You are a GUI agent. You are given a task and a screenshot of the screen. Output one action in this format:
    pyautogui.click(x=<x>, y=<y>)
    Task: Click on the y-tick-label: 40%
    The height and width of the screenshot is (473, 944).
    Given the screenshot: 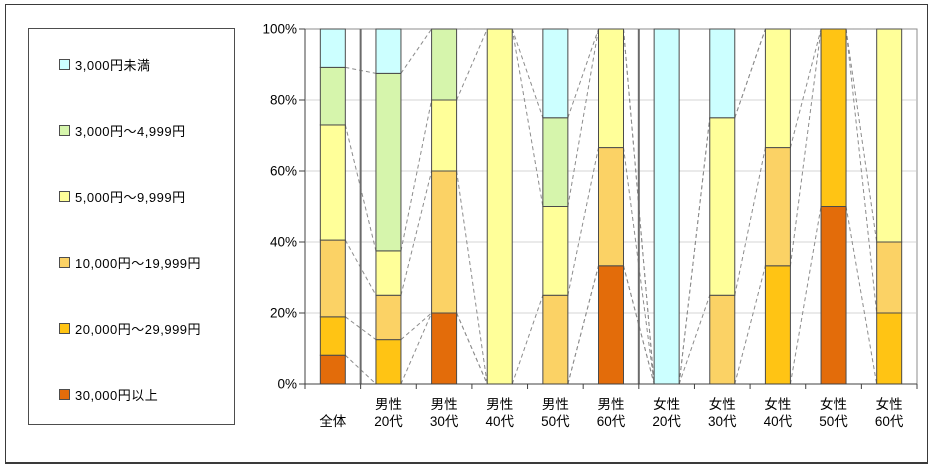 What is the action you would take?
    pyautogui.click(x=283, y=242)
    